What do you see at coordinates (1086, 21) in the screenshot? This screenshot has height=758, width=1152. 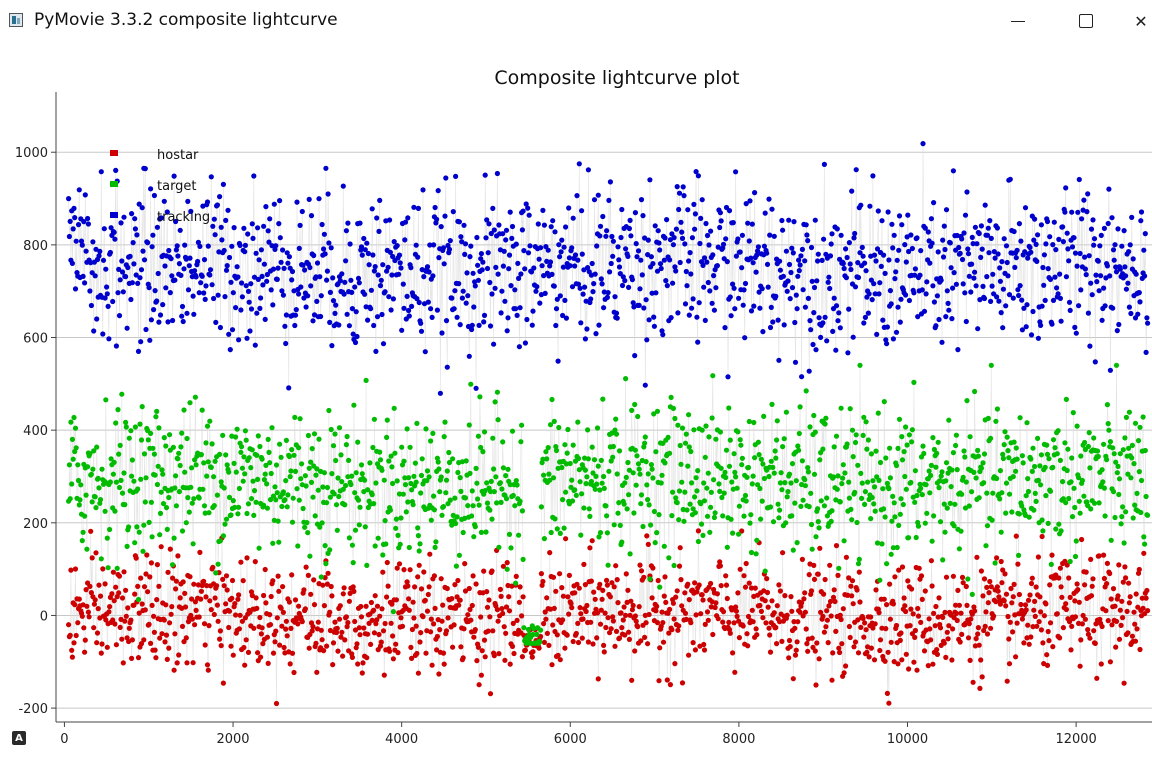 I see `maximize-button` at bounding box center [1086, 21].